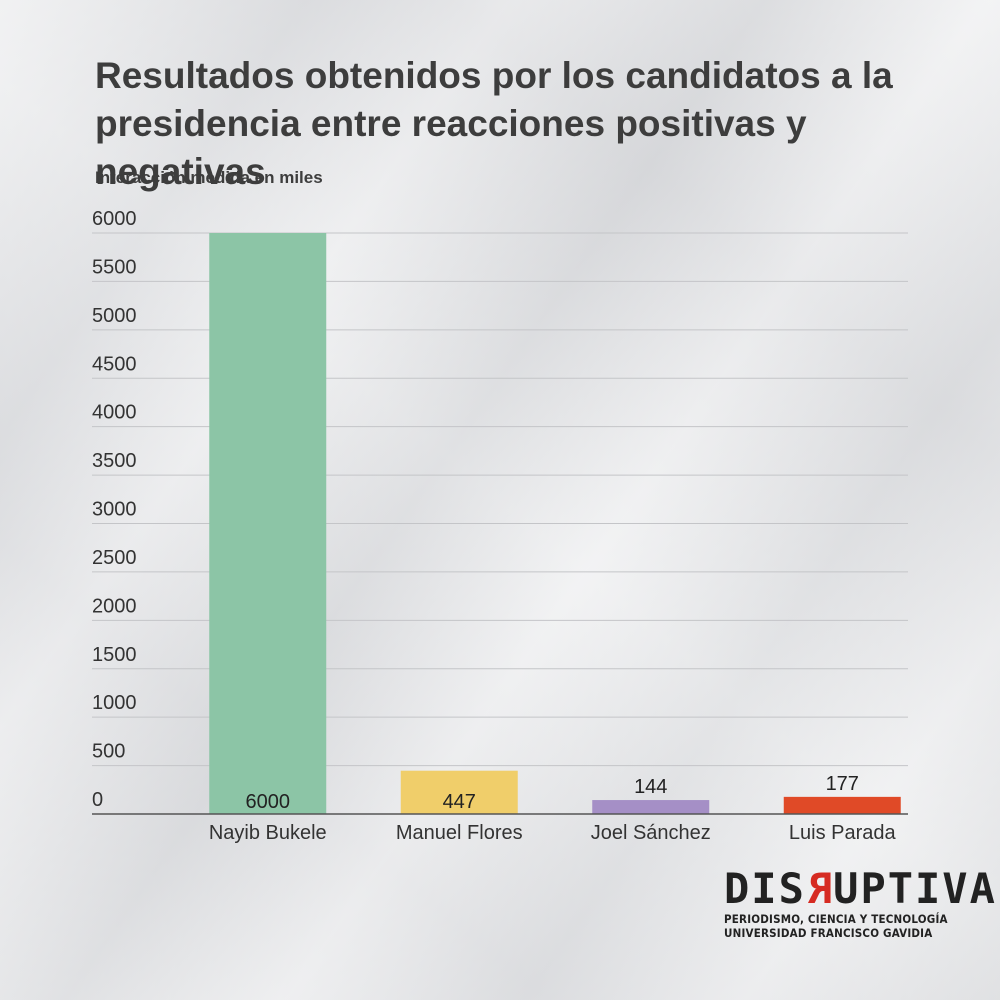 This screenshot has height=1000, width=1000. Describe the element at coordinates (114, 364) in the screenshot. I see `y-tick-label: 4500` at that location.